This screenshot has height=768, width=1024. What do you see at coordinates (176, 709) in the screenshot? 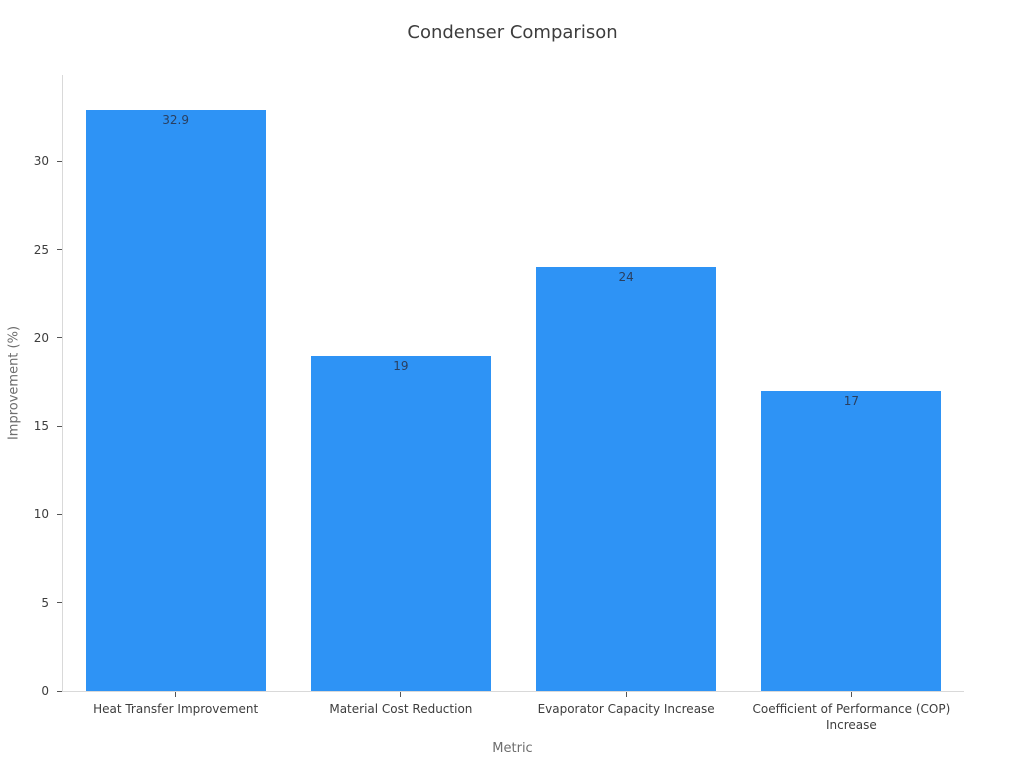
I see `x-category-label: Heat Transfer Improvement` at bounding box center [176, 709].